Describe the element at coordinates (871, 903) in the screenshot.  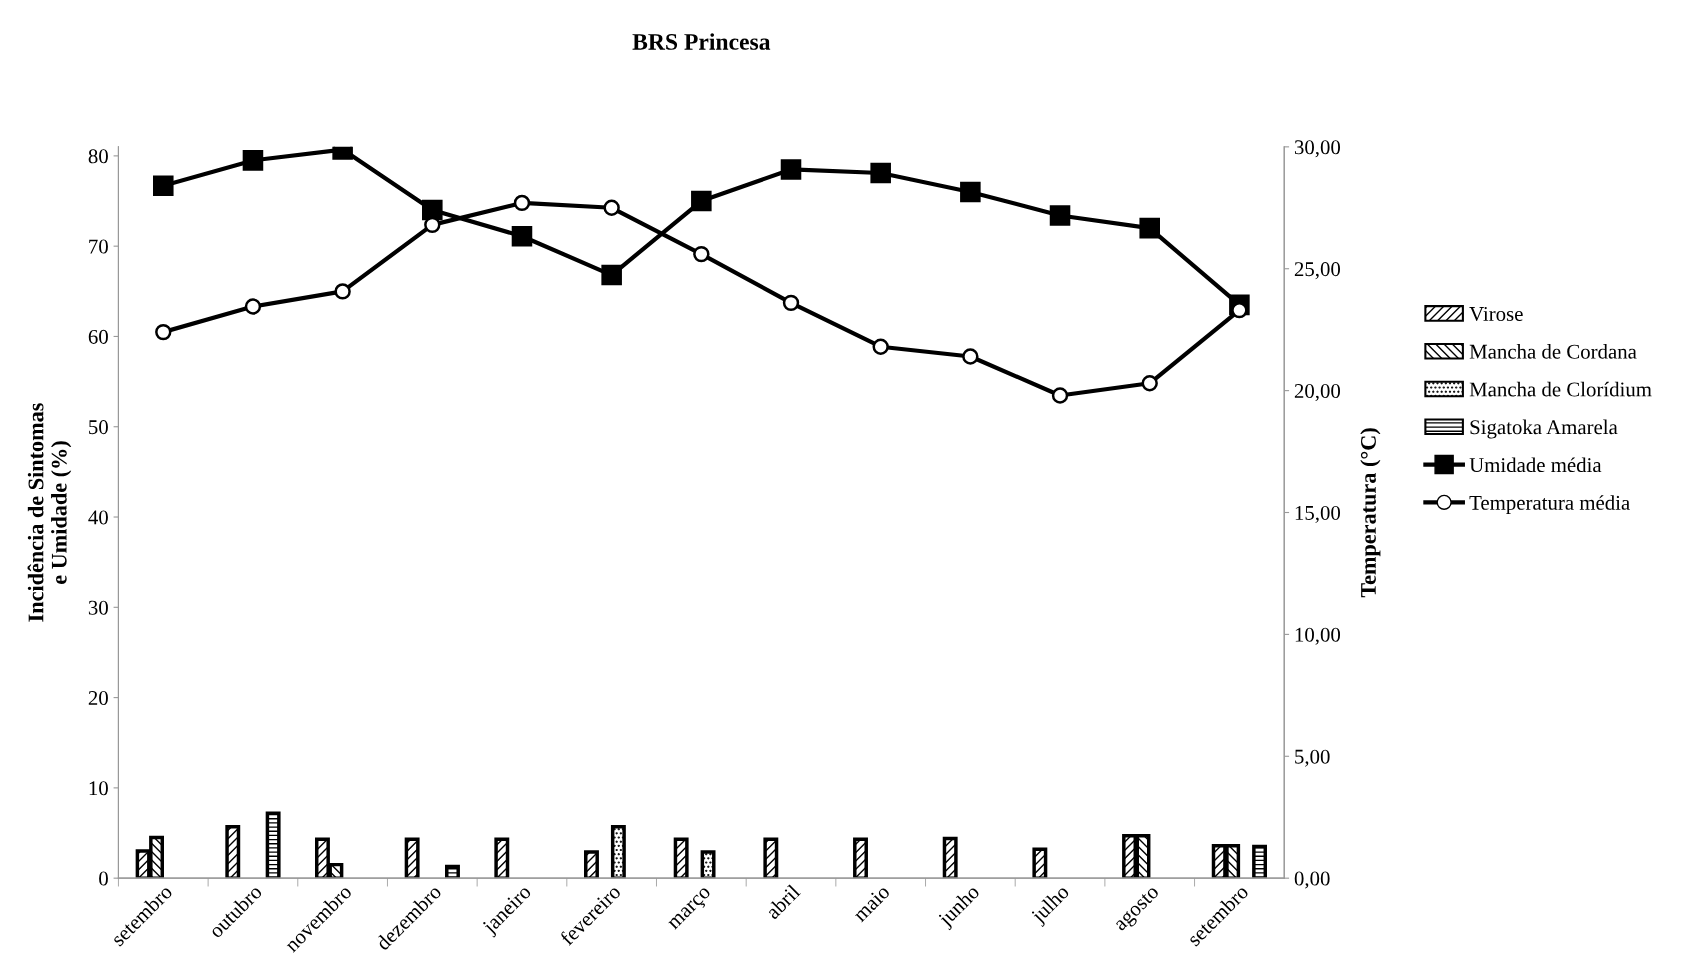
I see `x-tick-label: maio` at that location.